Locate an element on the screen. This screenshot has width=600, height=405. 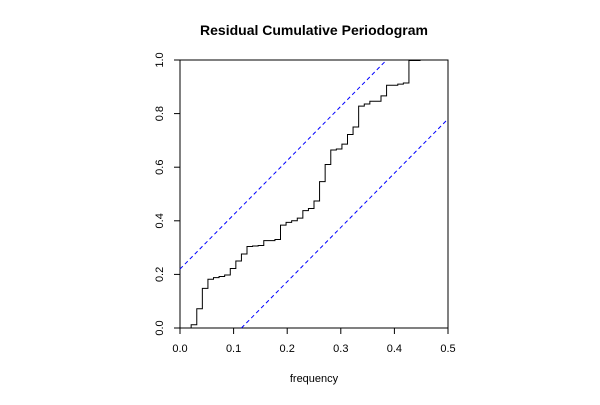
y-tick-label: 0.8 is located at coordinates (160, 113).